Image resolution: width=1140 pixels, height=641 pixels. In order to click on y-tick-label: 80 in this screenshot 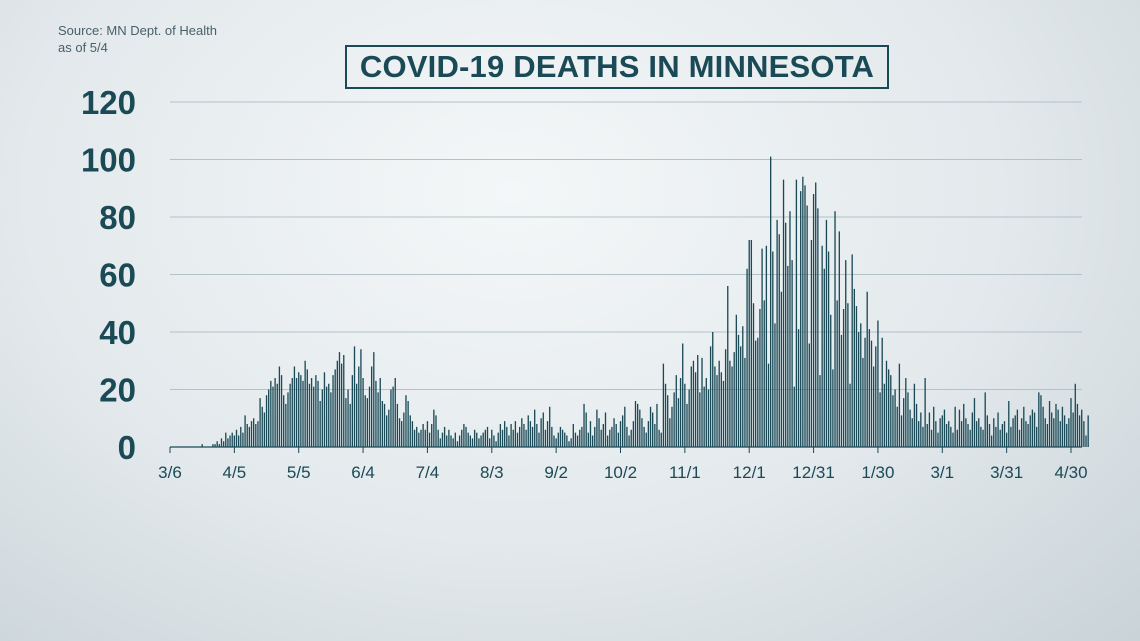, I will do `click(117, 217)`.